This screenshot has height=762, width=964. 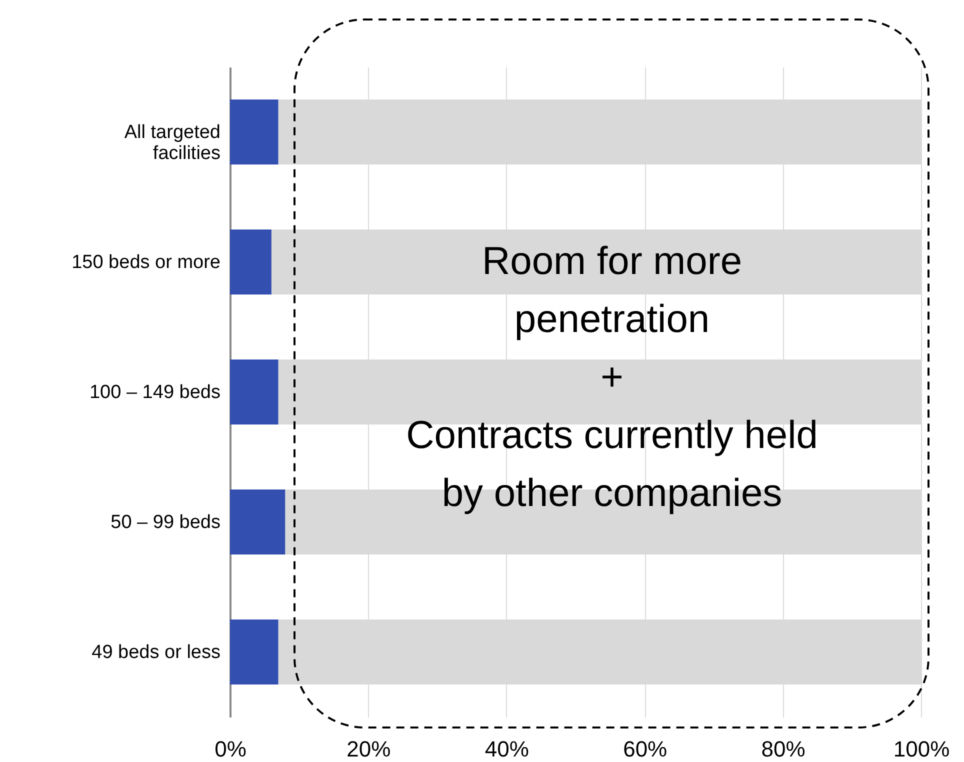 I want to click on x-tick-label: 20%, so click(x=368, y=749).